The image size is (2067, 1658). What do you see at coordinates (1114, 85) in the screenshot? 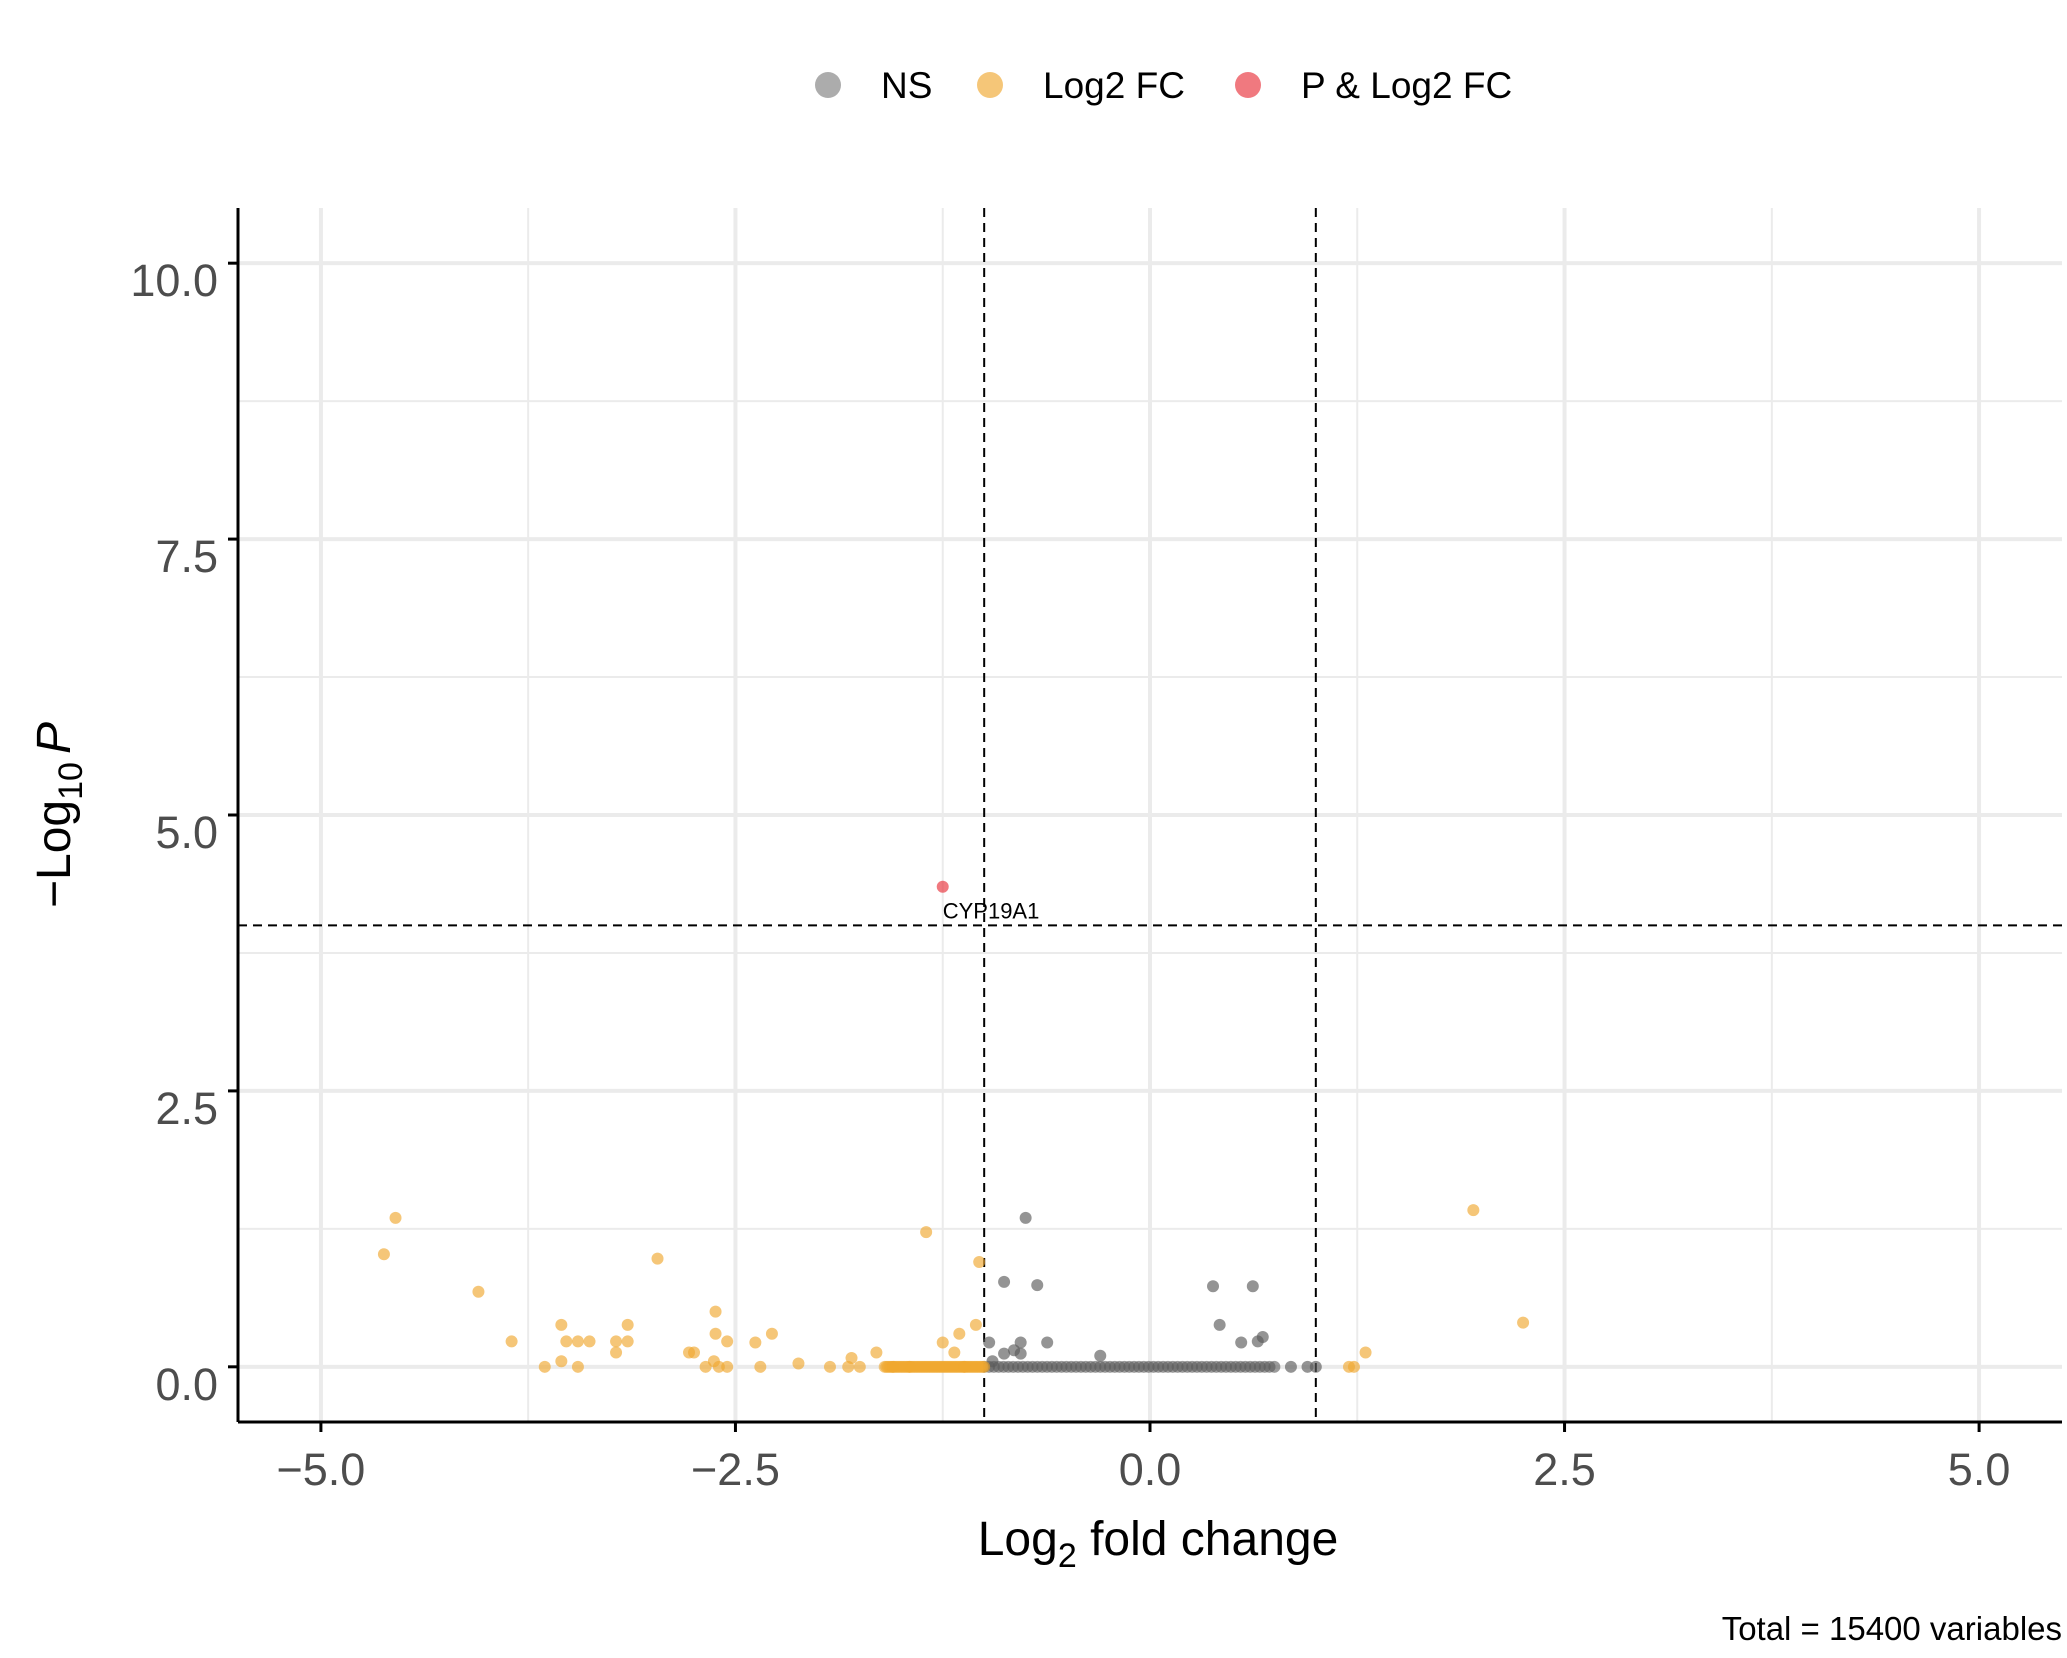
I see `legend-label-1: Log2 FC` at bounding box center [1114, 85].